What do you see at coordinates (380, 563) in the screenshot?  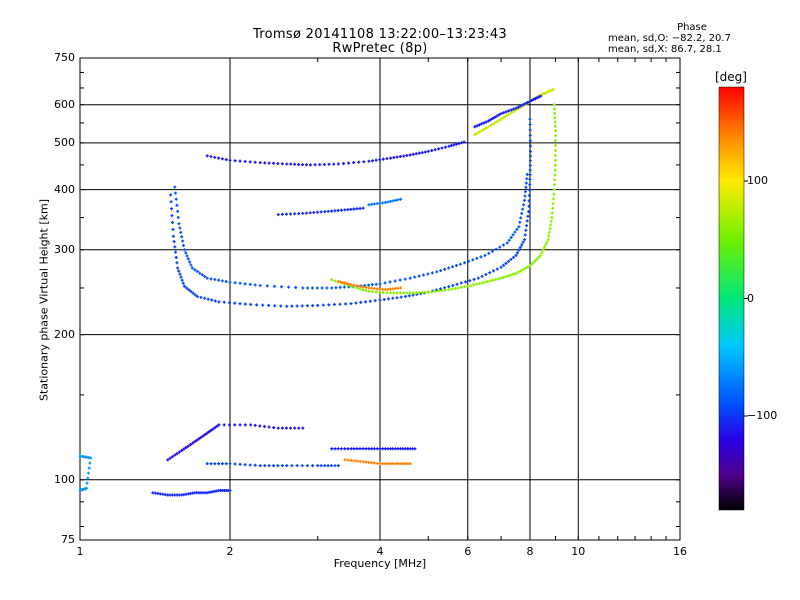 I see `x-axis-label: Frequency [MHz]` at bounding box center [380, 563].